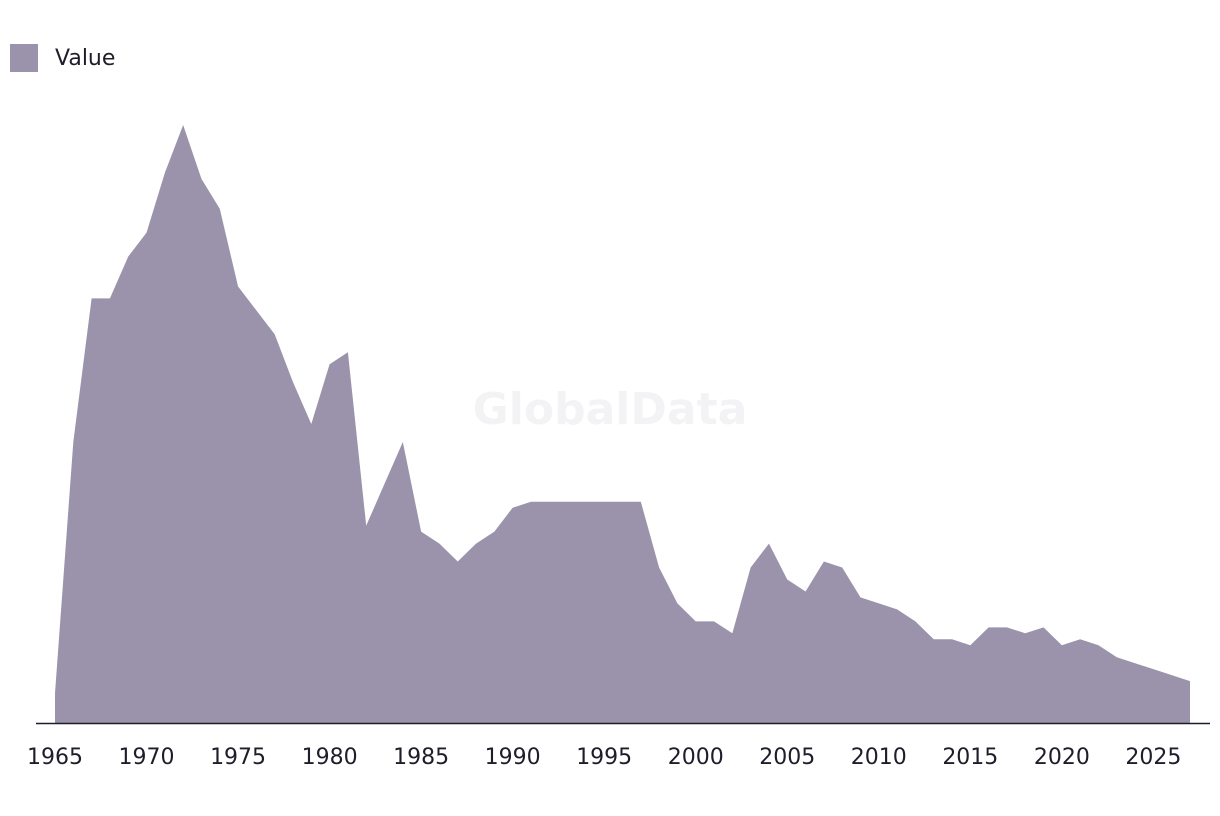  What do you see at coordinates (513, 757) in the screenshot?
I see `x-tick-label-1990: 1990` at bounding box center [513, 757].